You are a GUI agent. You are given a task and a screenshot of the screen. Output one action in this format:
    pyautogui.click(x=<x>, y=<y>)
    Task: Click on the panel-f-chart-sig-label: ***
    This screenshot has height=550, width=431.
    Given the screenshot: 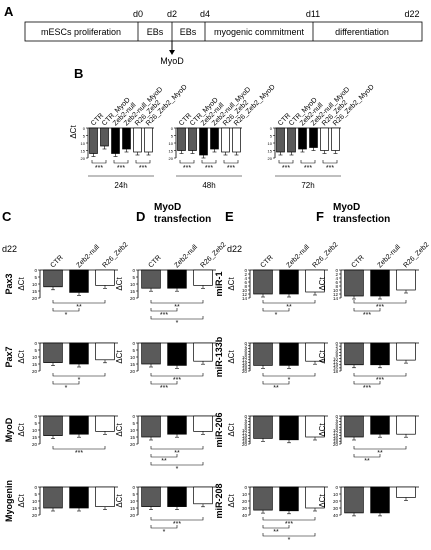 What is the action you would take?
    pyautogui.click(x=380, y=307)
    